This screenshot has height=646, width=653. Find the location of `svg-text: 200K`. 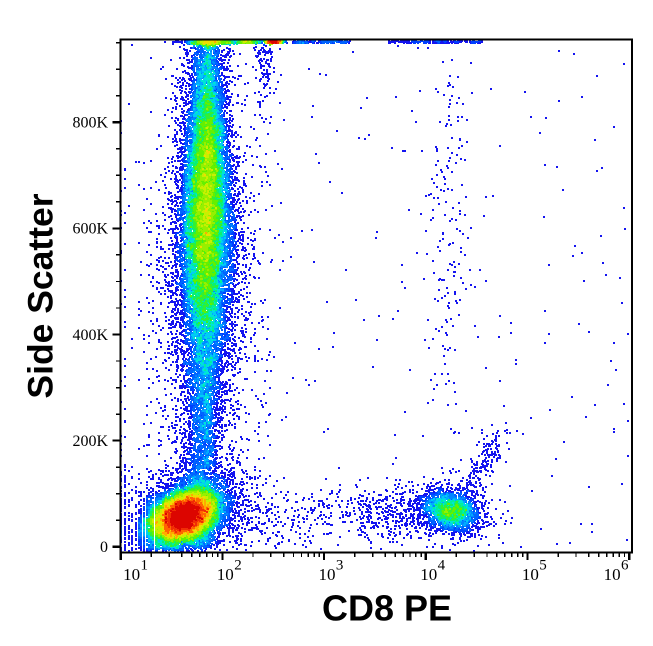

svg-text: 200K is located at coordinates (90, 441).